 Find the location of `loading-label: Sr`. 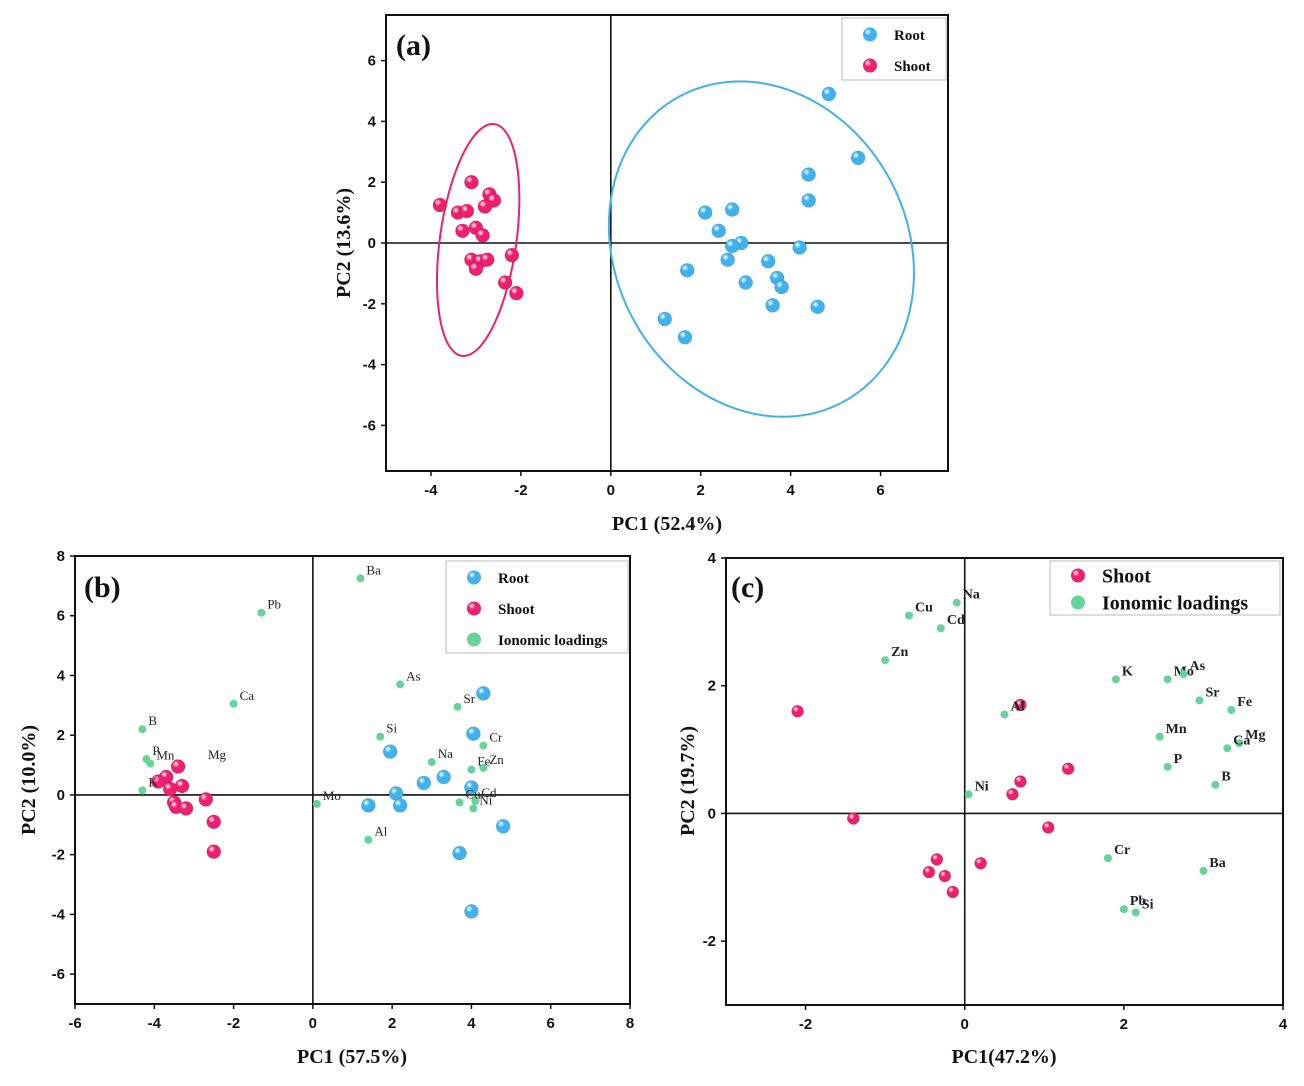

loading-label: Sr is located at coordinates (1212, 692).